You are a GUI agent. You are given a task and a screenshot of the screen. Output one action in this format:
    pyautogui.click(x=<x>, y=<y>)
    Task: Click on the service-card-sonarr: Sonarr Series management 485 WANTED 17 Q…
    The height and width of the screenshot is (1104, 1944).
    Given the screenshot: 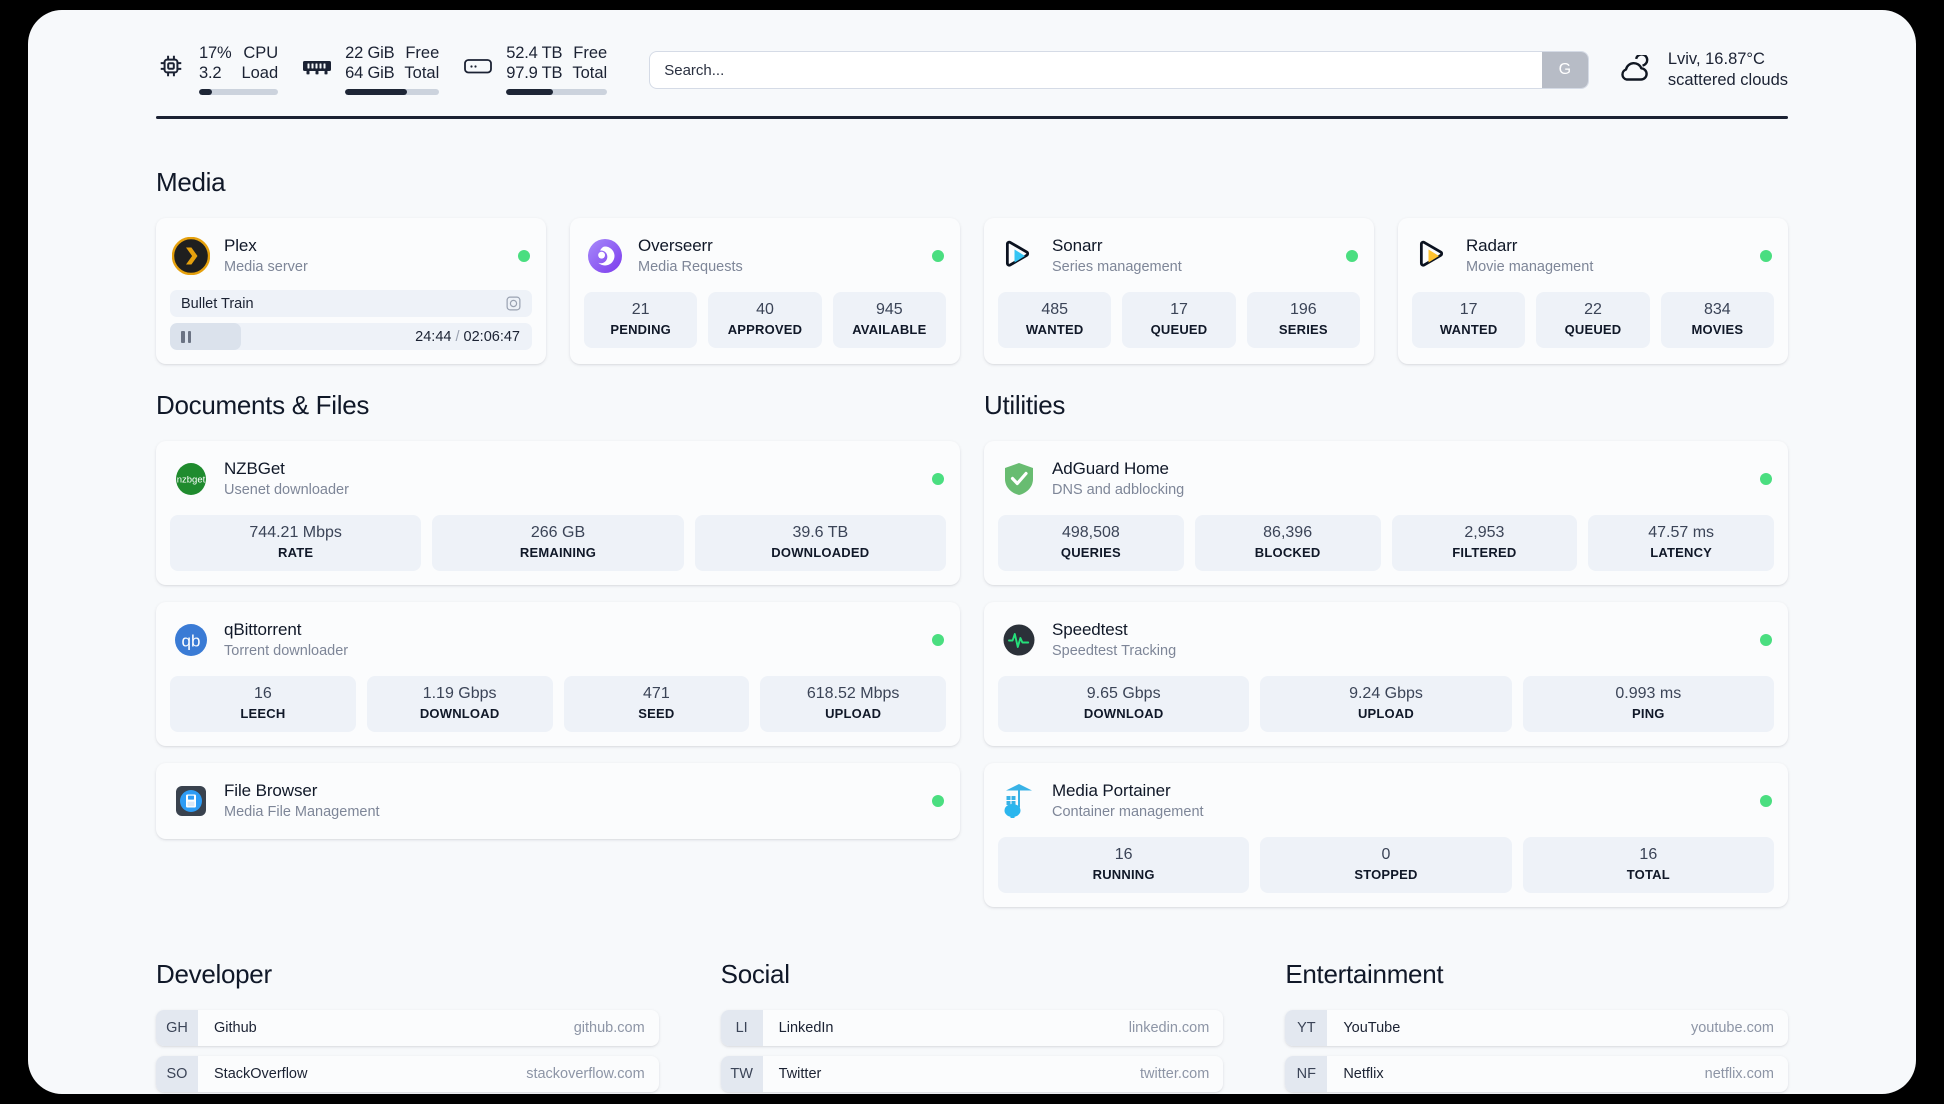 What is the action you would take?
    pyautogui.click(x=1179, y=291)
    